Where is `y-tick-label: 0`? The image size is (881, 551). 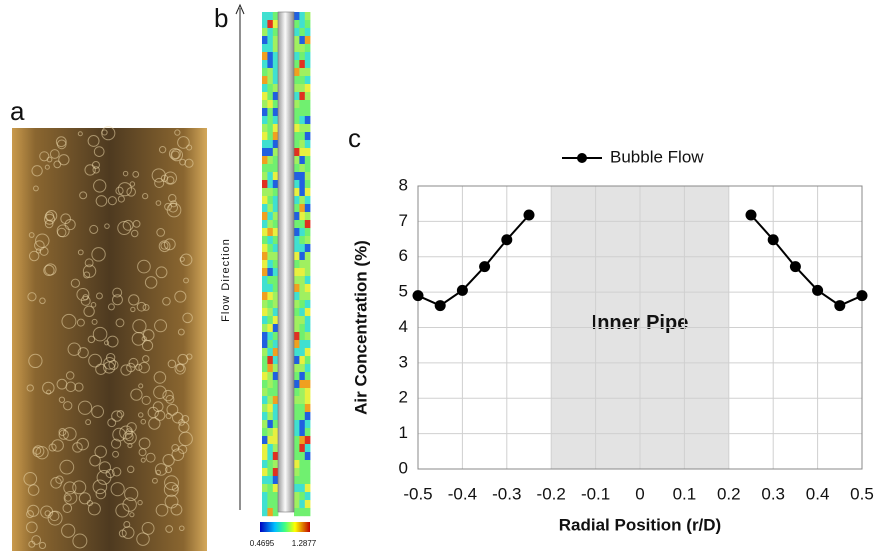
y-tick-label: 0 is located at coordinates (403, 467).